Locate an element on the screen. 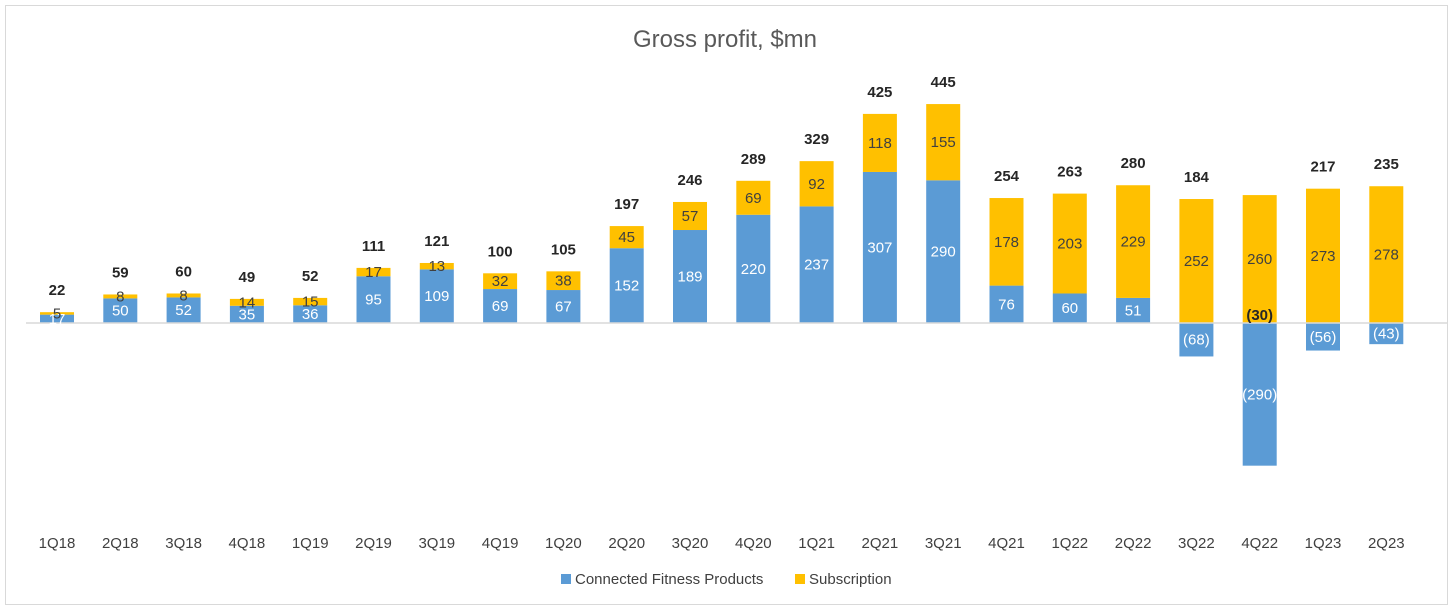 Image resolution: width=1456 pixels, height=614 pixels. bar-subscription-4Q20 is located at coordinates (753, 197).